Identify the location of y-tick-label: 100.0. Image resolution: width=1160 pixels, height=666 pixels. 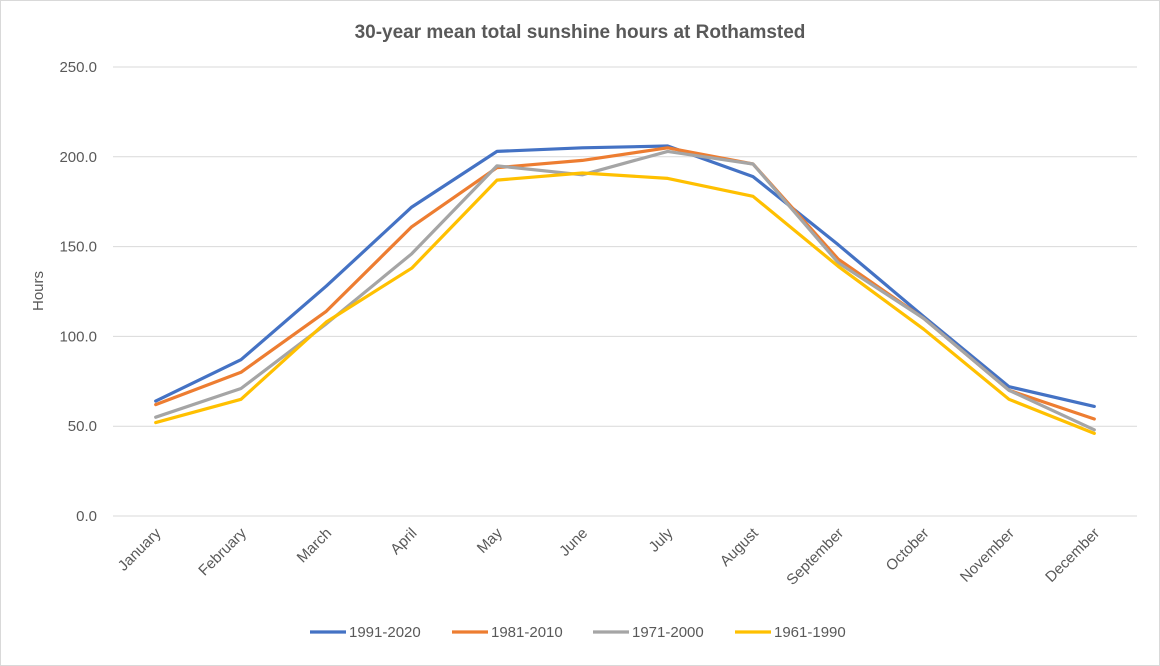
(78, 336).